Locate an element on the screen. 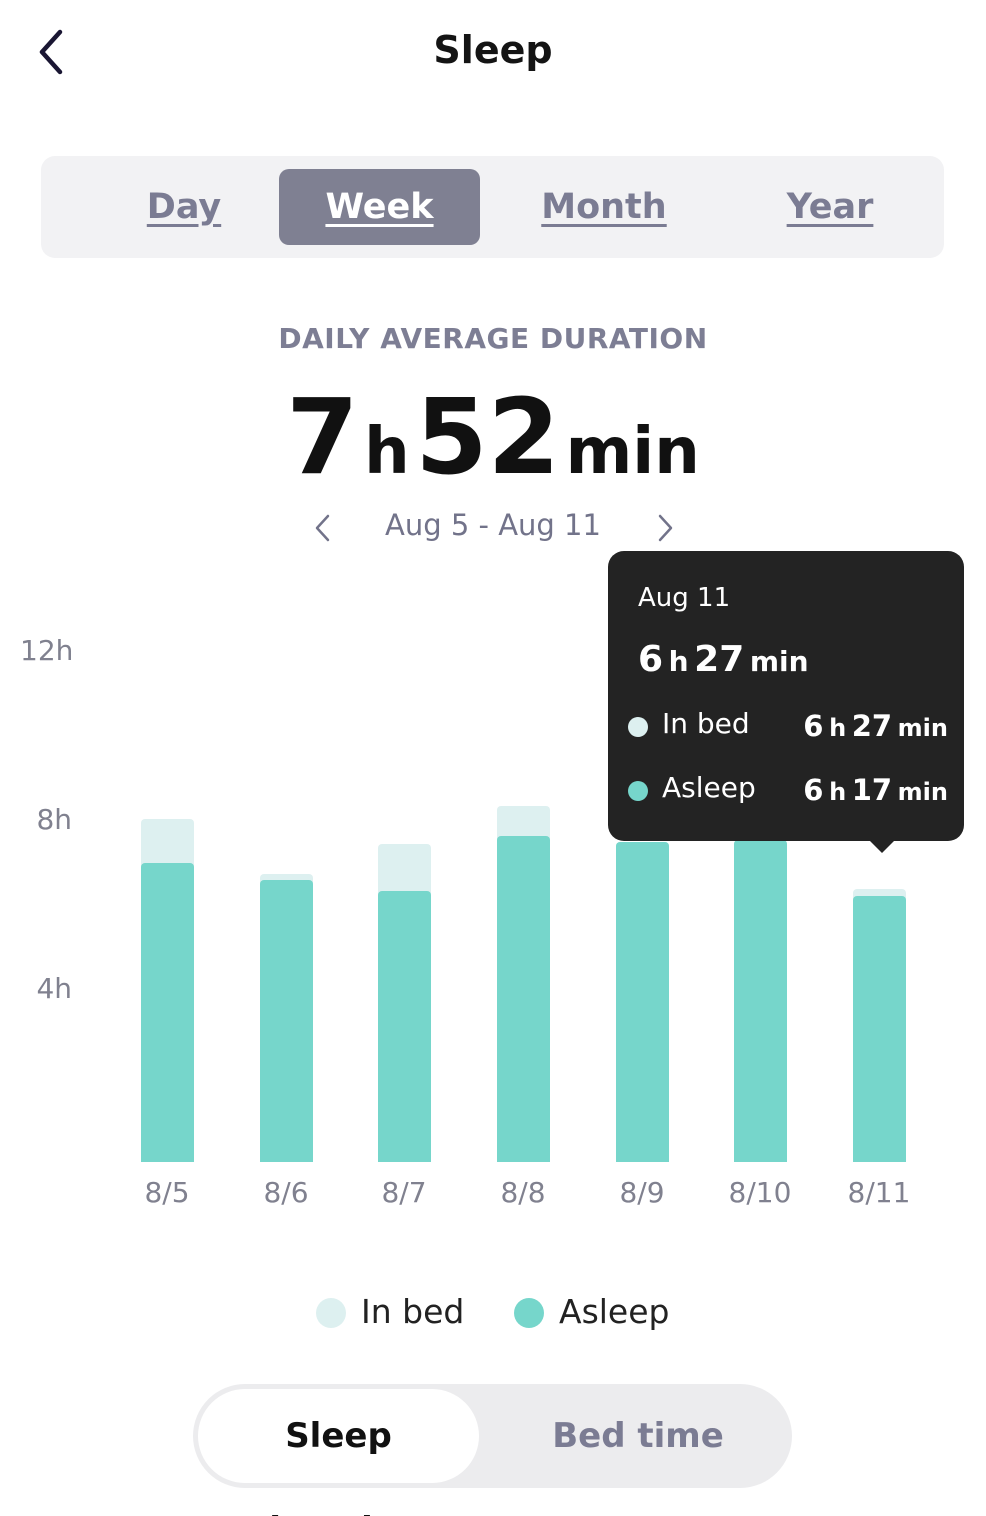 This screenshot has width=986, height=1516. period-segmented-control: Day Week Month Year is located at coordinates (492, 207).